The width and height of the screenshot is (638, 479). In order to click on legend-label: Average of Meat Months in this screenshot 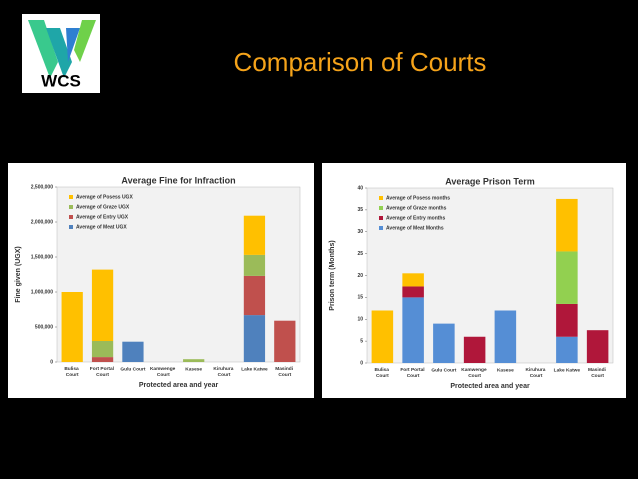, I will do `click(415, 228)`.